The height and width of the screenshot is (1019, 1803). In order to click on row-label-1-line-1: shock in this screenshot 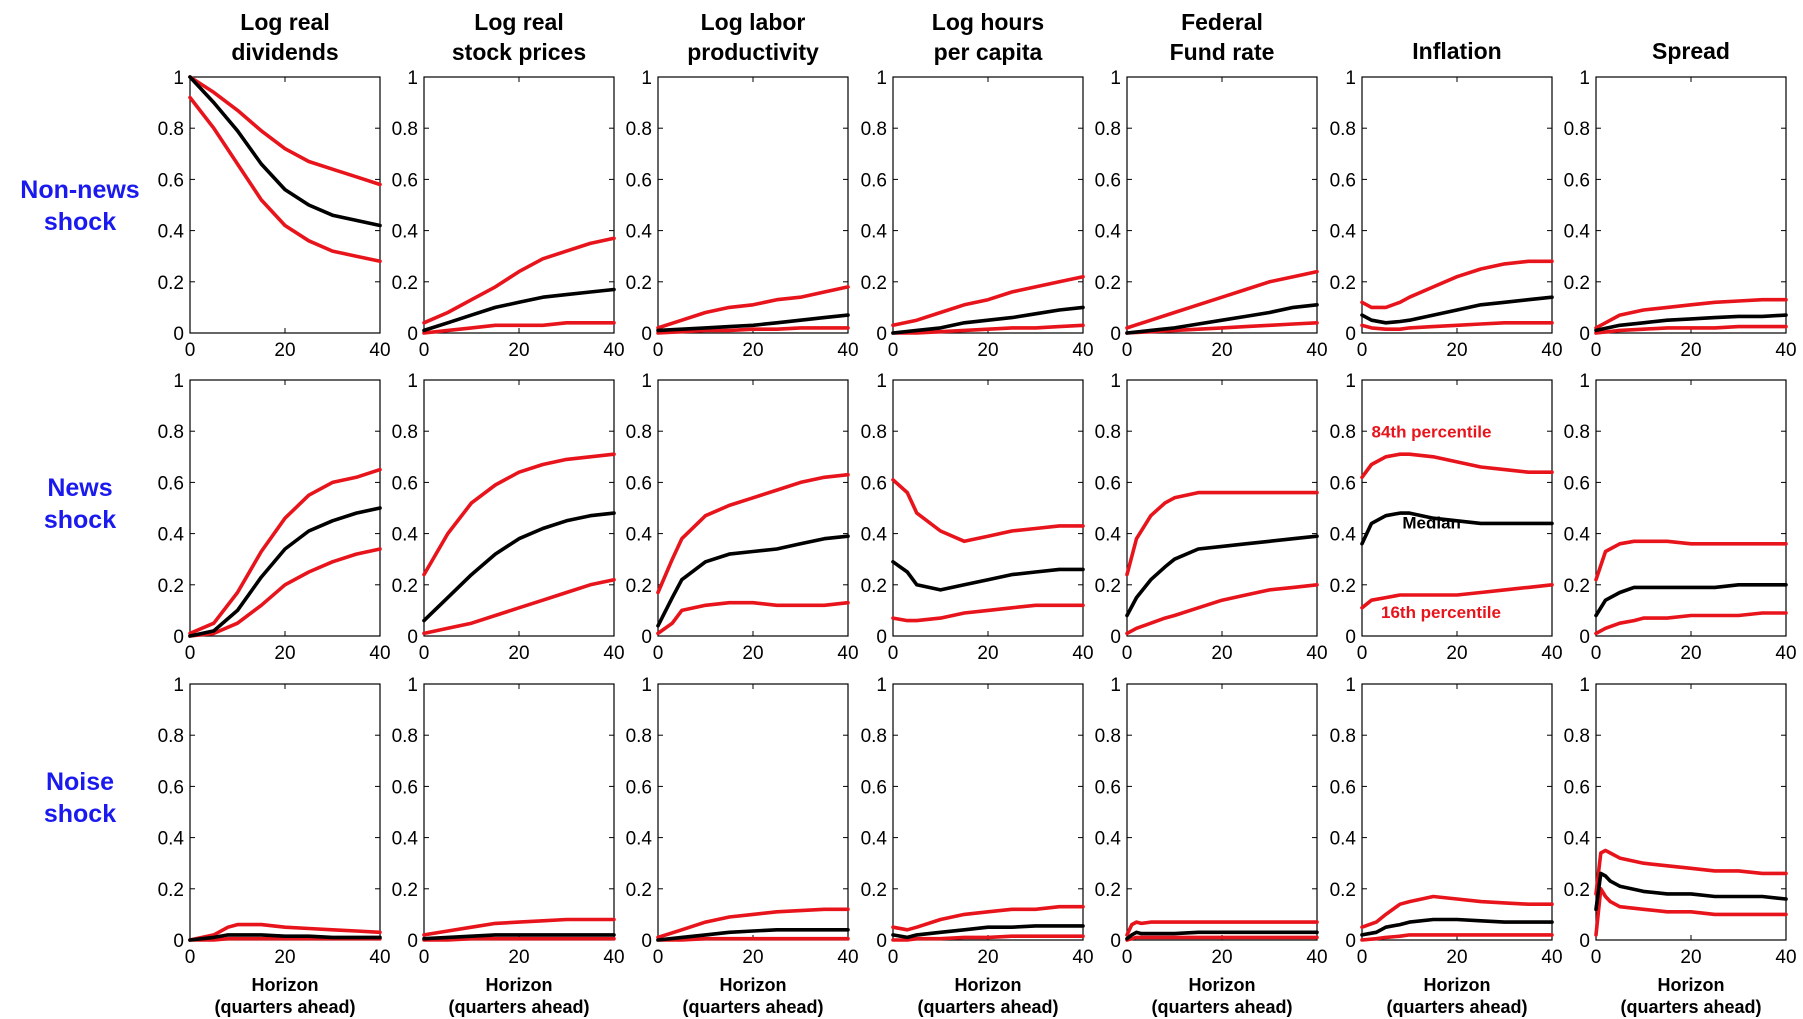, I will do `click(80, 520)`.